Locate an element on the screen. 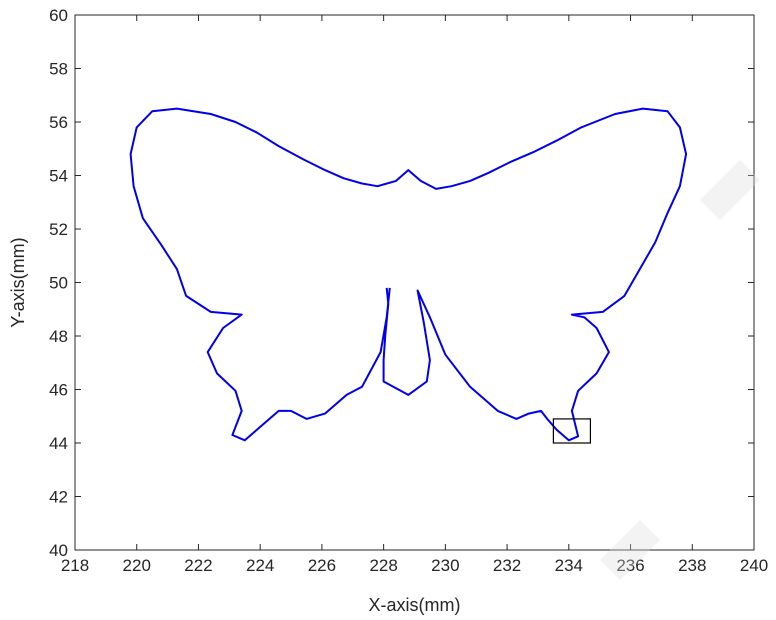 This screenshot has width=776, height=620. x-tick-label: 222 is located at coordinates (198, 565).